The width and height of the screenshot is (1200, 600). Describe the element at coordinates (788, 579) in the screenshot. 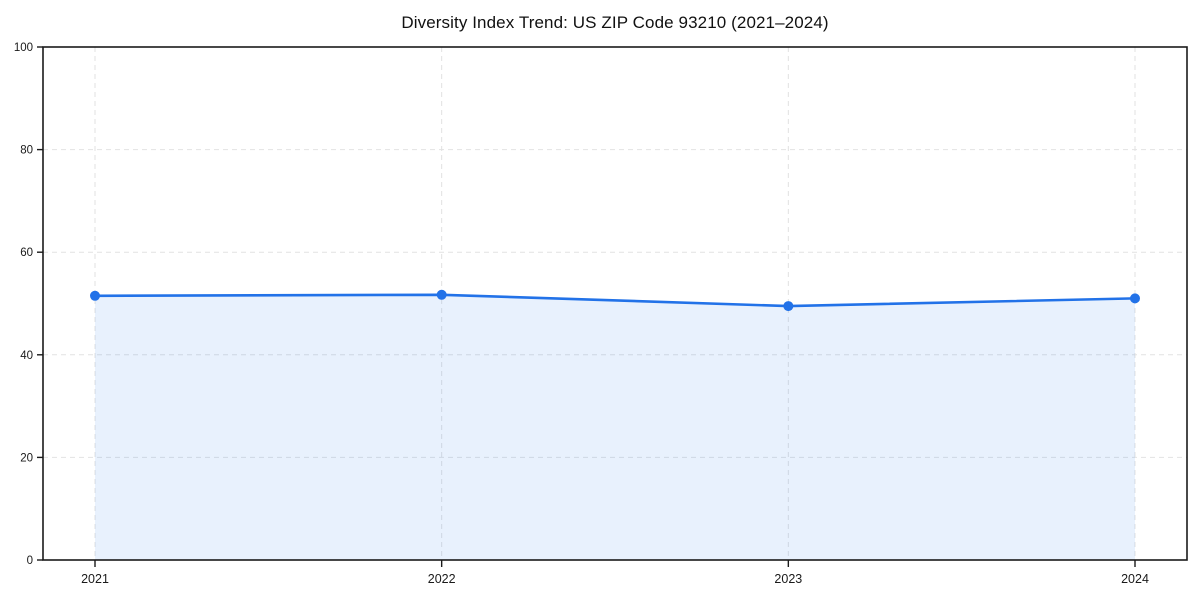

I see `x-tick-label-2023: 2023` at that location.